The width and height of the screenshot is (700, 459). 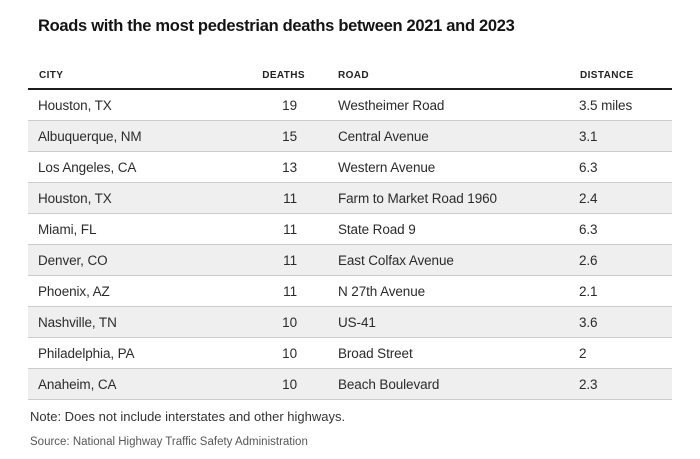 What do you see at coordinates (588, 322) in the screenshot?
I see `cell-distance: 3.6` at bounding box center [588, 322].